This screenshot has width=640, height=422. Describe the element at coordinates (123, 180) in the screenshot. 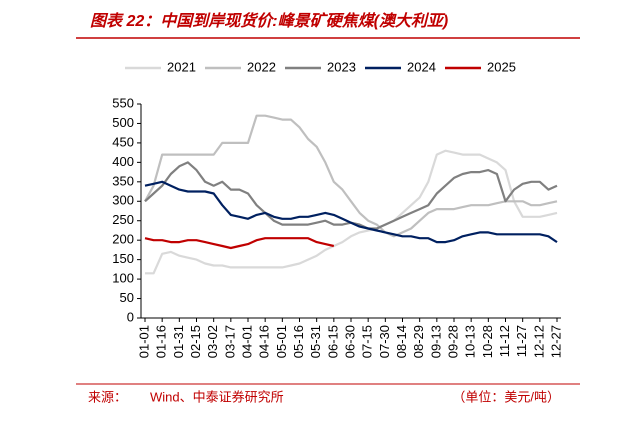

I see `y-tick-label: 350` at that location.